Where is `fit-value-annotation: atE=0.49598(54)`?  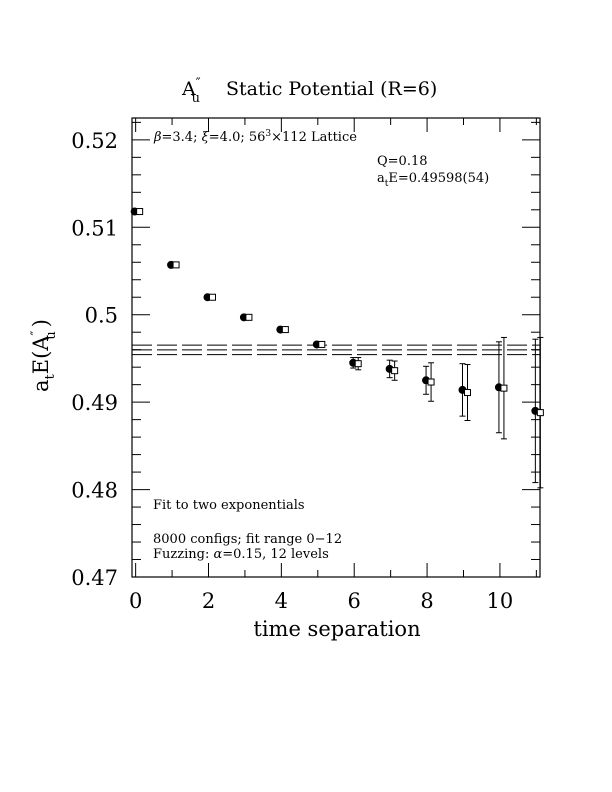
fit-value-annotation: atE=0.49598(54) is located at coordinates (433, 180).